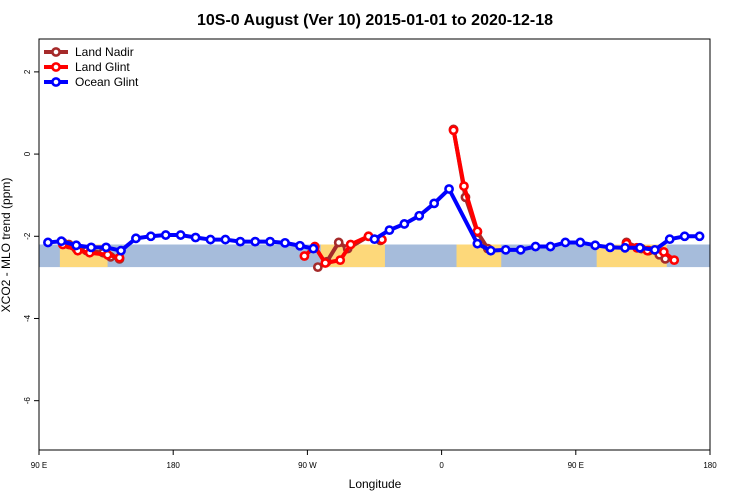 This screenshot has width=750, height=500. I want to click on x-tick-label-1: 180, so click(174, 465).